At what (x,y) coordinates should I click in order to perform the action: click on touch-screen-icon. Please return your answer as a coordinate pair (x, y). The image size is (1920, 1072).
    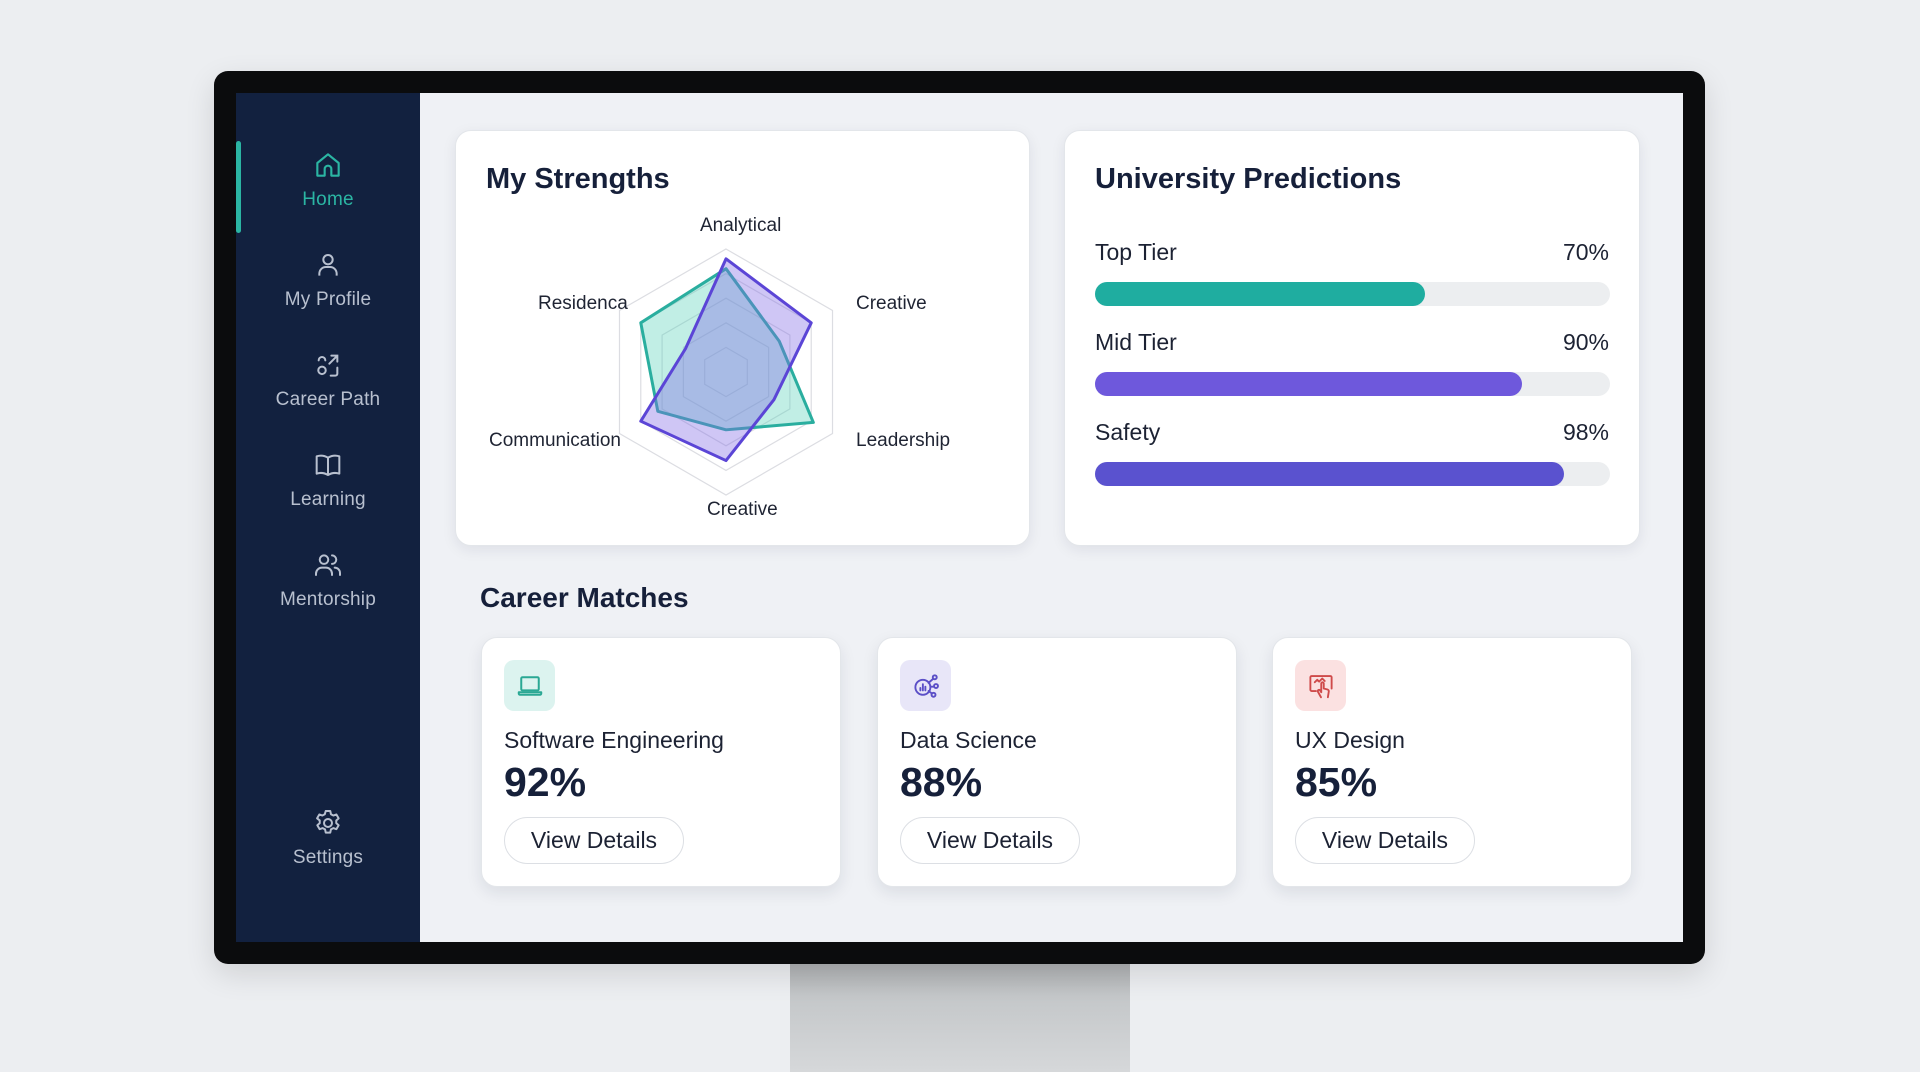
    Looking at the image, I should click on (1320, 686).